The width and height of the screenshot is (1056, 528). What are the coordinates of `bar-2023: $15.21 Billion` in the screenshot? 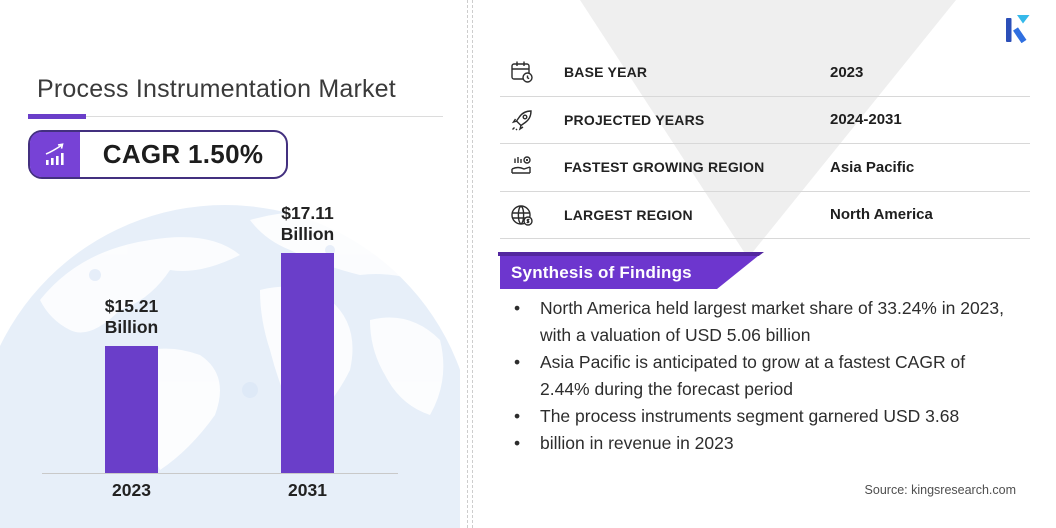 It's located at (131, 384).